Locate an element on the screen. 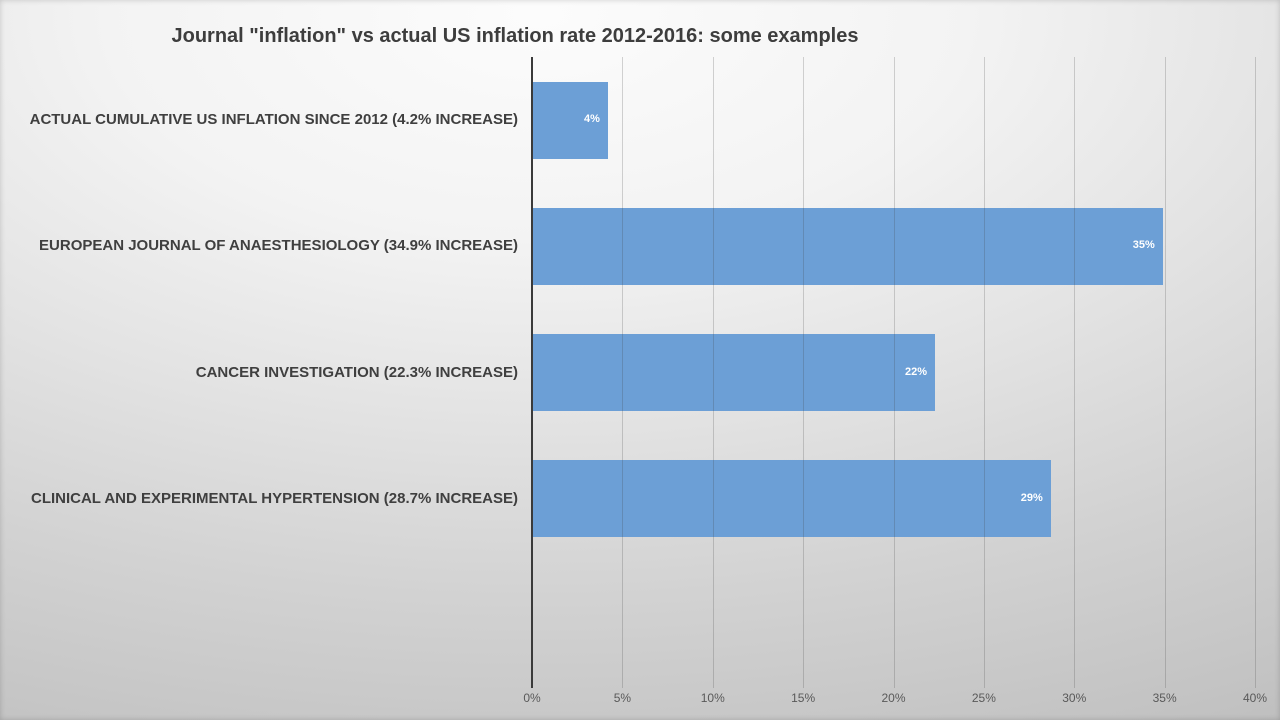  bar-value-label: 29% is located at coordinates (1031, 497).